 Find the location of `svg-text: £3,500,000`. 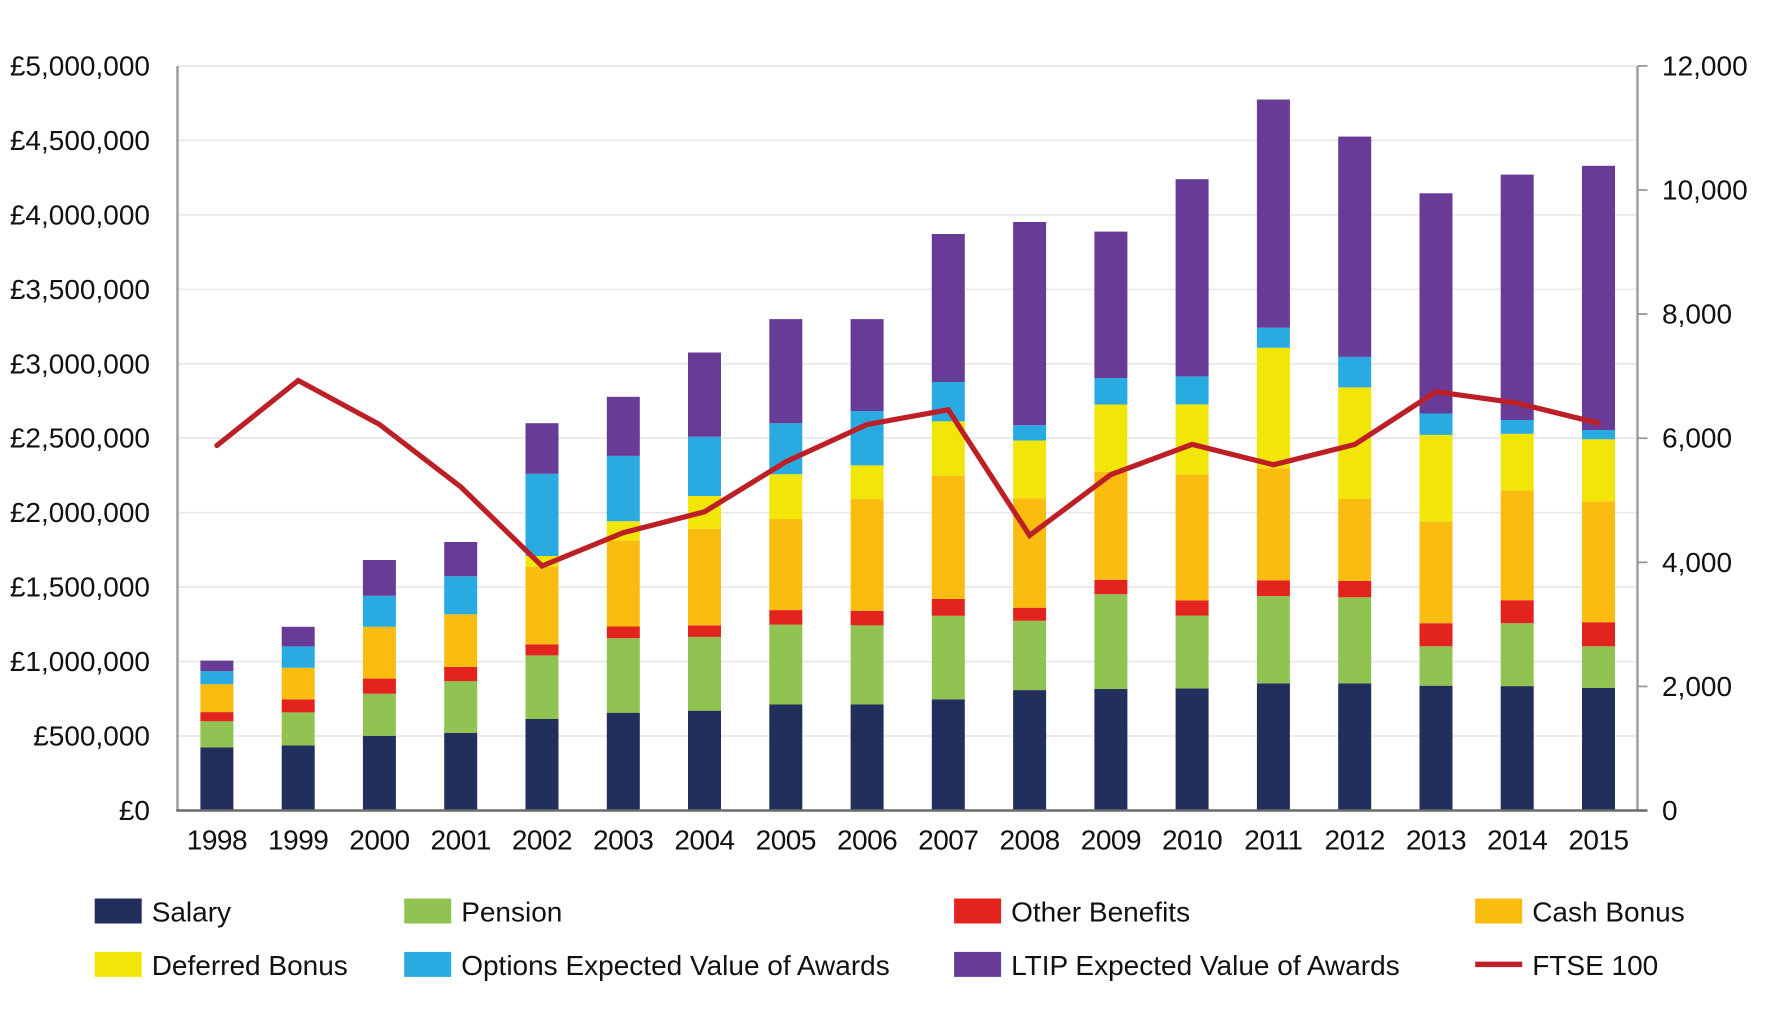

svg-text: £3,500,000 is located at coordinates (80, 289).